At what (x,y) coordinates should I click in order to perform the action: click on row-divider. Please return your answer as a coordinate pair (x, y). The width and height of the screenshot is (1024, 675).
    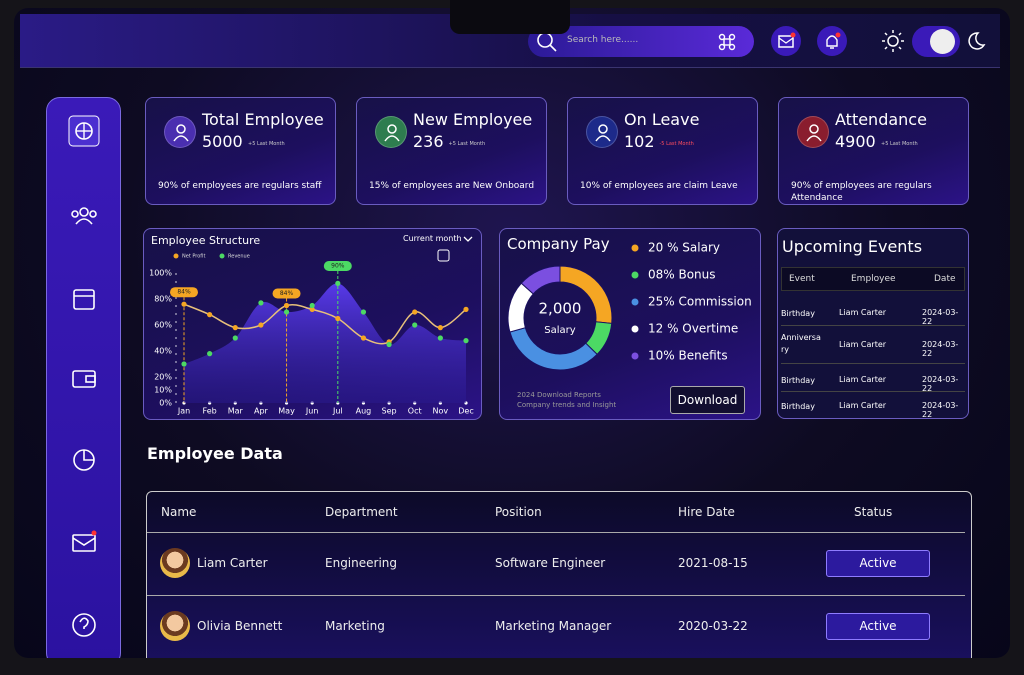
    Looking at the image, I should click on (556, 595).